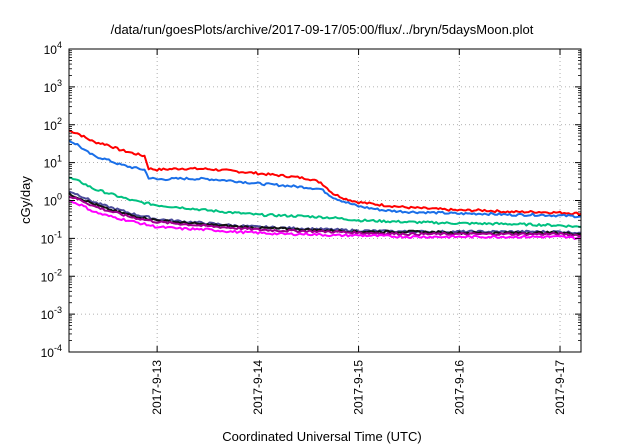  What do you see at coordinates (321, 436) in the screenshot?
I see `x-axis-label: Coordinated Universal Time (UTC)` at bounding box center [321, 436].